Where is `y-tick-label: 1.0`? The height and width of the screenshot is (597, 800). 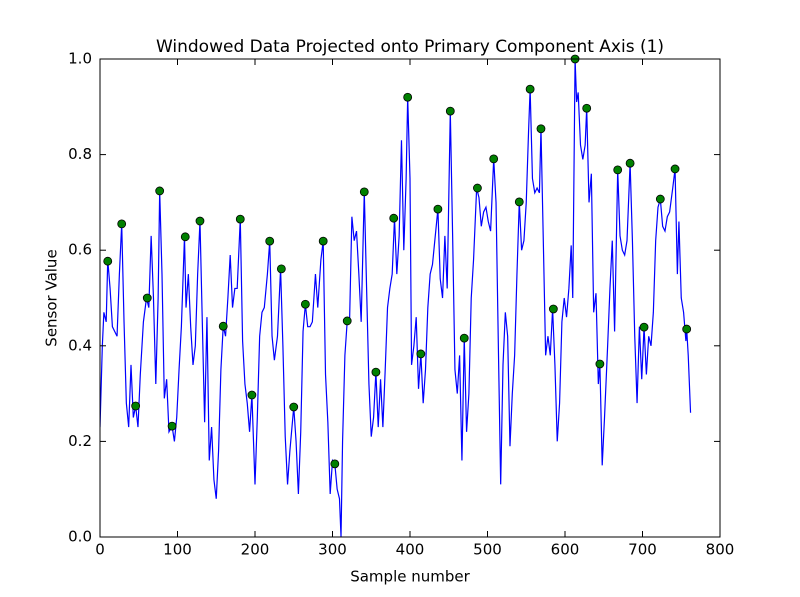
y-tick-label: 1.0 is located at coordinates (80, 59).